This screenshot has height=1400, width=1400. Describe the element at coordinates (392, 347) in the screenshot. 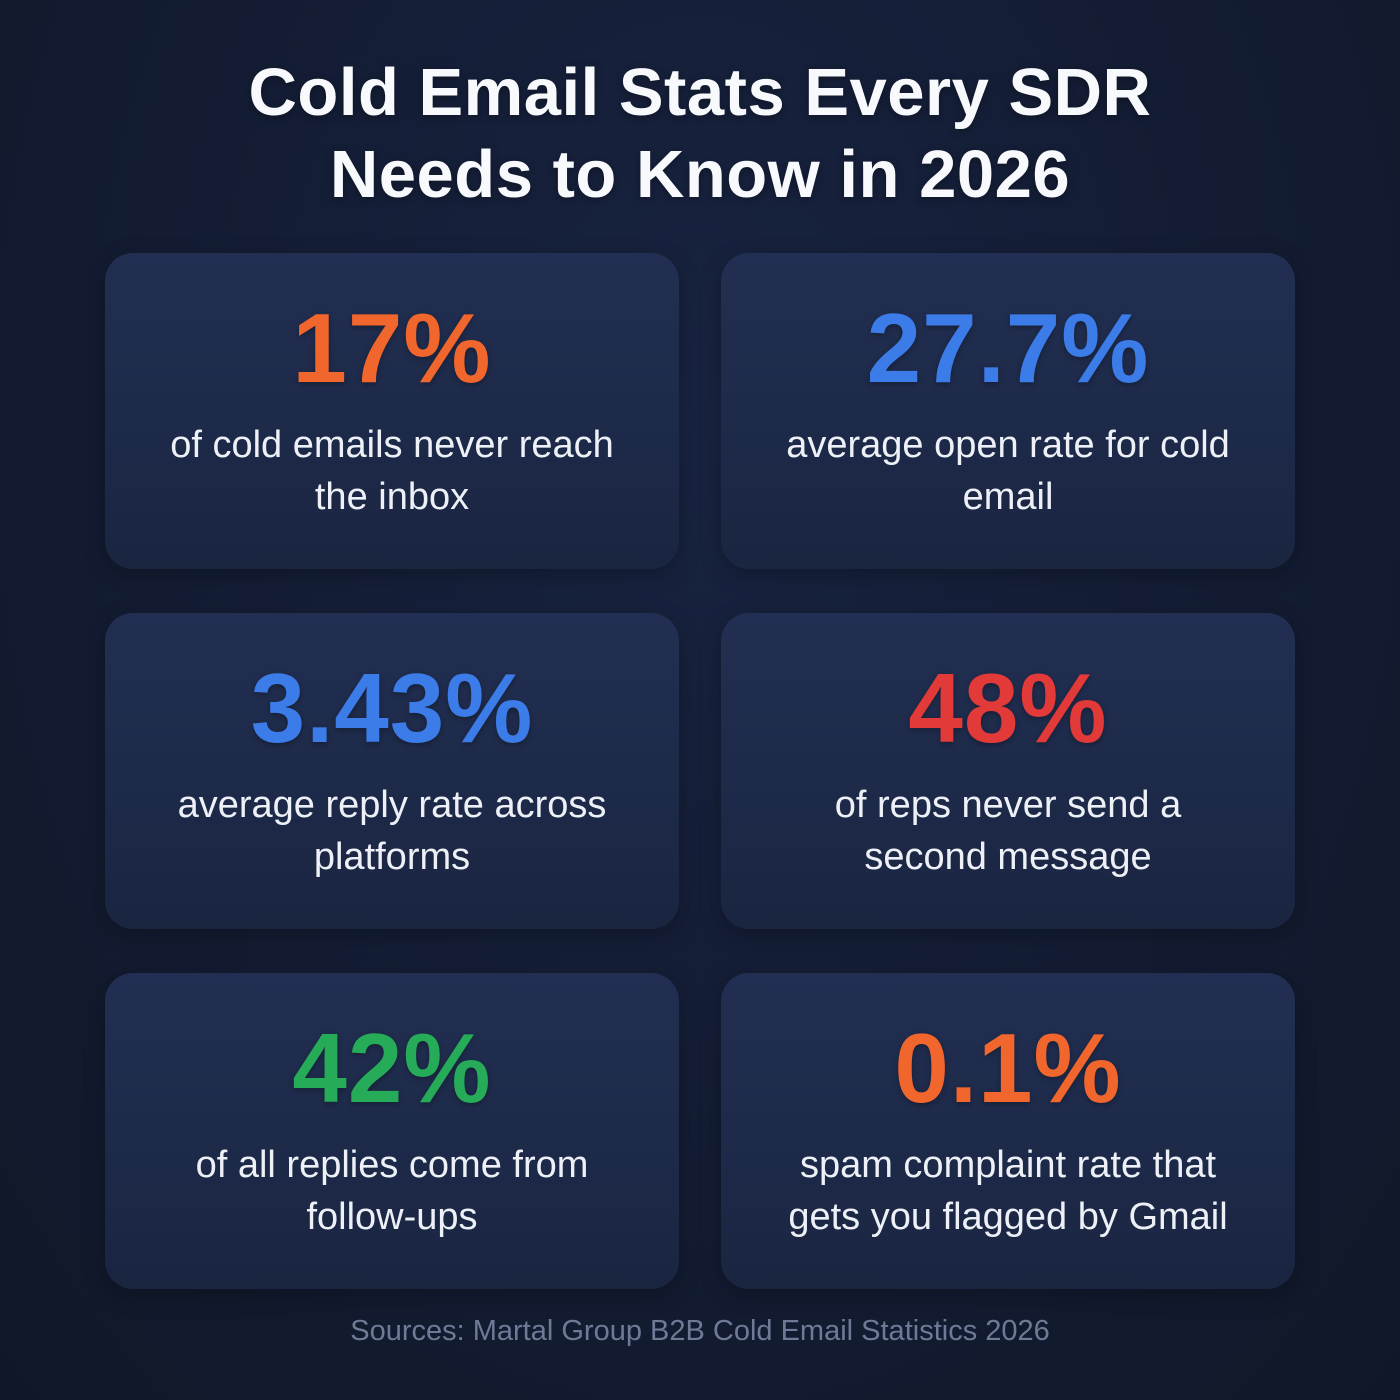

I see `stat-value: 17%` at that location.